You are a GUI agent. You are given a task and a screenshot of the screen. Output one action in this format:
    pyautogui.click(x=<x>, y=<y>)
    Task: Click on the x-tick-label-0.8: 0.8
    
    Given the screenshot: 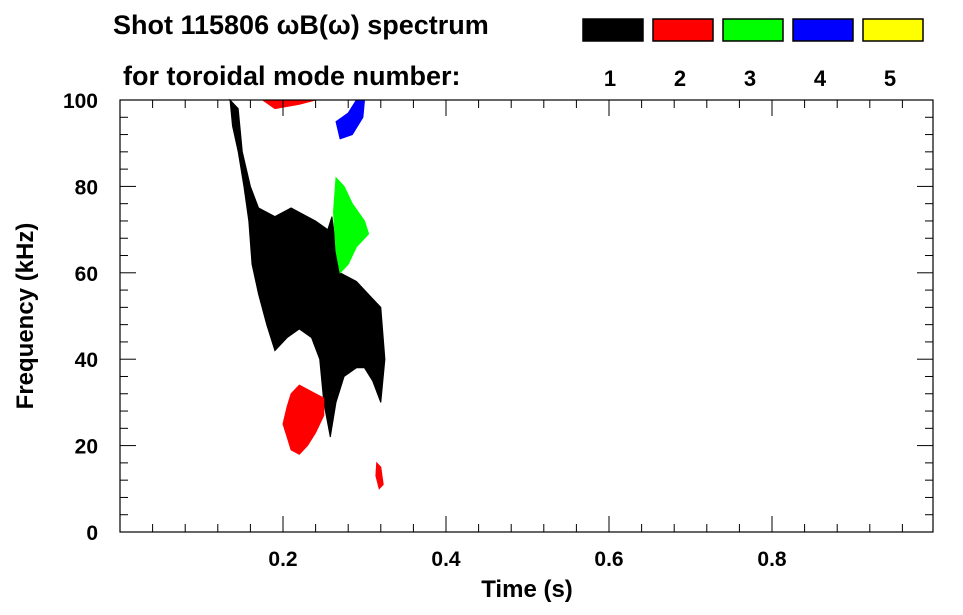 What is the action you would take?
    pyautogui.click(x=772, y=559)
    